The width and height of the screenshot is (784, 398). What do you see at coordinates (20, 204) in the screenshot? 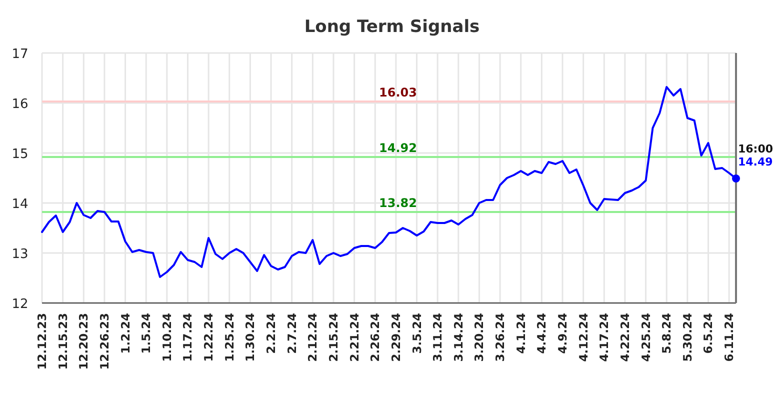
I see `y-tick-label: 14` at bounding box center [20, 204].